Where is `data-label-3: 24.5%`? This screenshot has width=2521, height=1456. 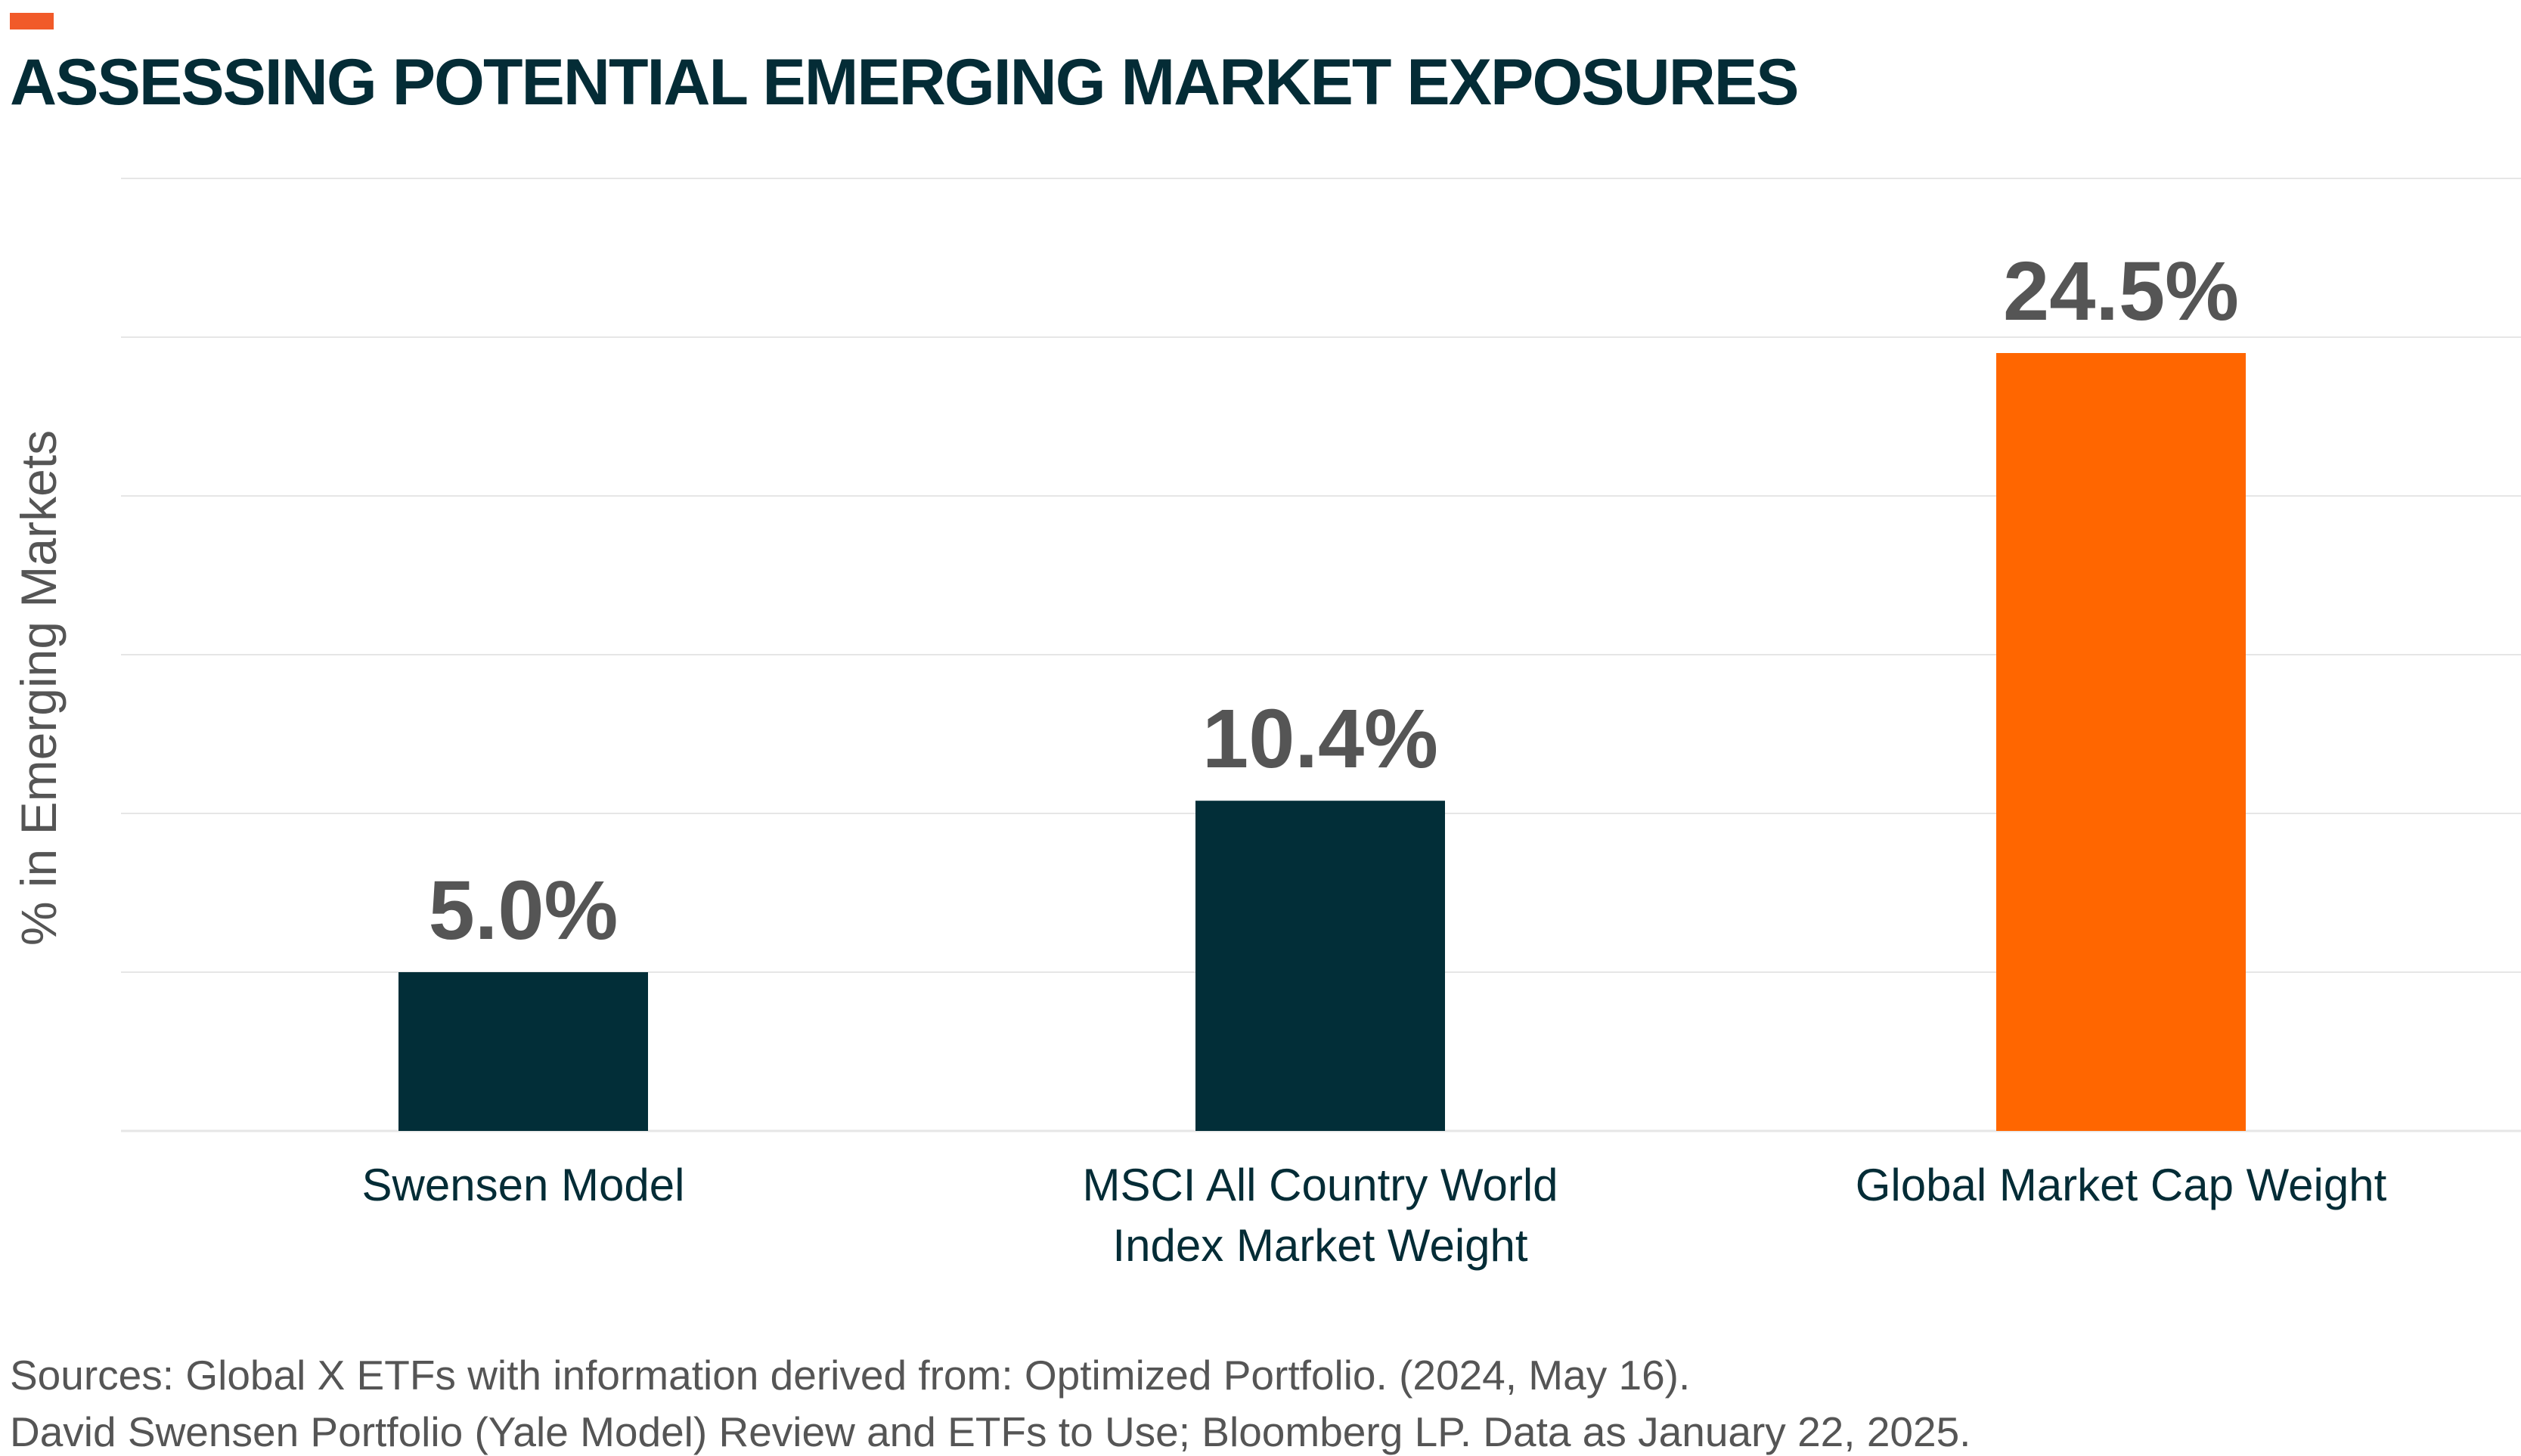
data-label-3: 24.5% is located at coordinates (2121, 291).